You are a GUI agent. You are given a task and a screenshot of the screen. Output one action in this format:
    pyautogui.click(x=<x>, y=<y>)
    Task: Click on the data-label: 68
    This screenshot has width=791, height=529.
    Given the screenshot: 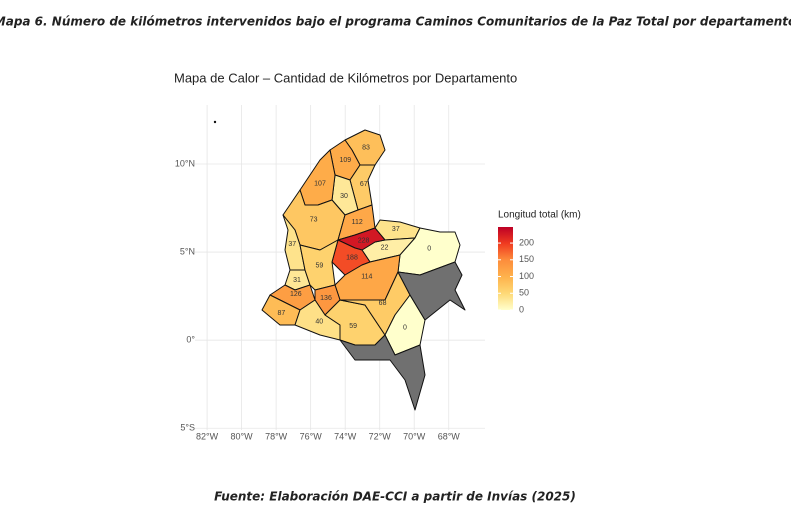 What is the action you would take?
    pyautogui.click(x=383, y=303)
    